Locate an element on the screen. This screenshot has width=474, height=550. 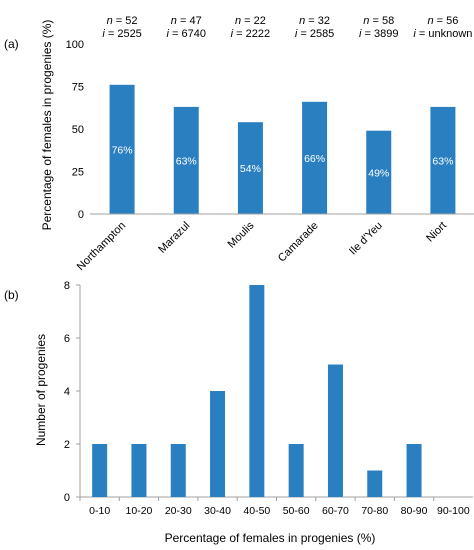
data-label-a-5: 63% is located at coordinates (442, 161).